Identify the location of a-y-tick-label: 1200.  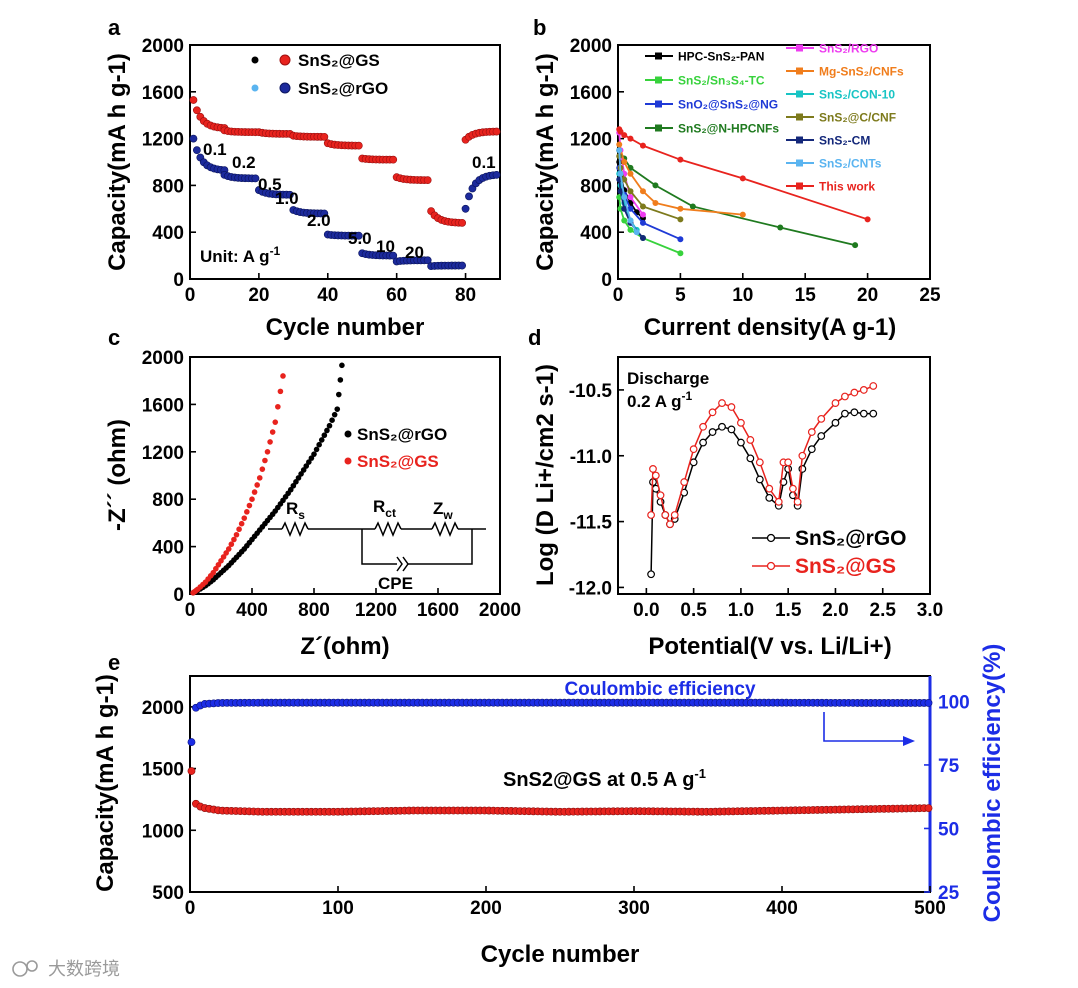
(163, 140).